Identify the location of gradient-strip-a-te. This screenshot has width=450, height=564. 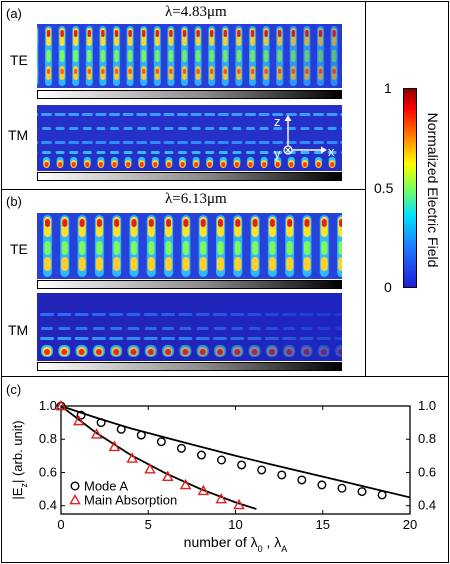
(189, 94).